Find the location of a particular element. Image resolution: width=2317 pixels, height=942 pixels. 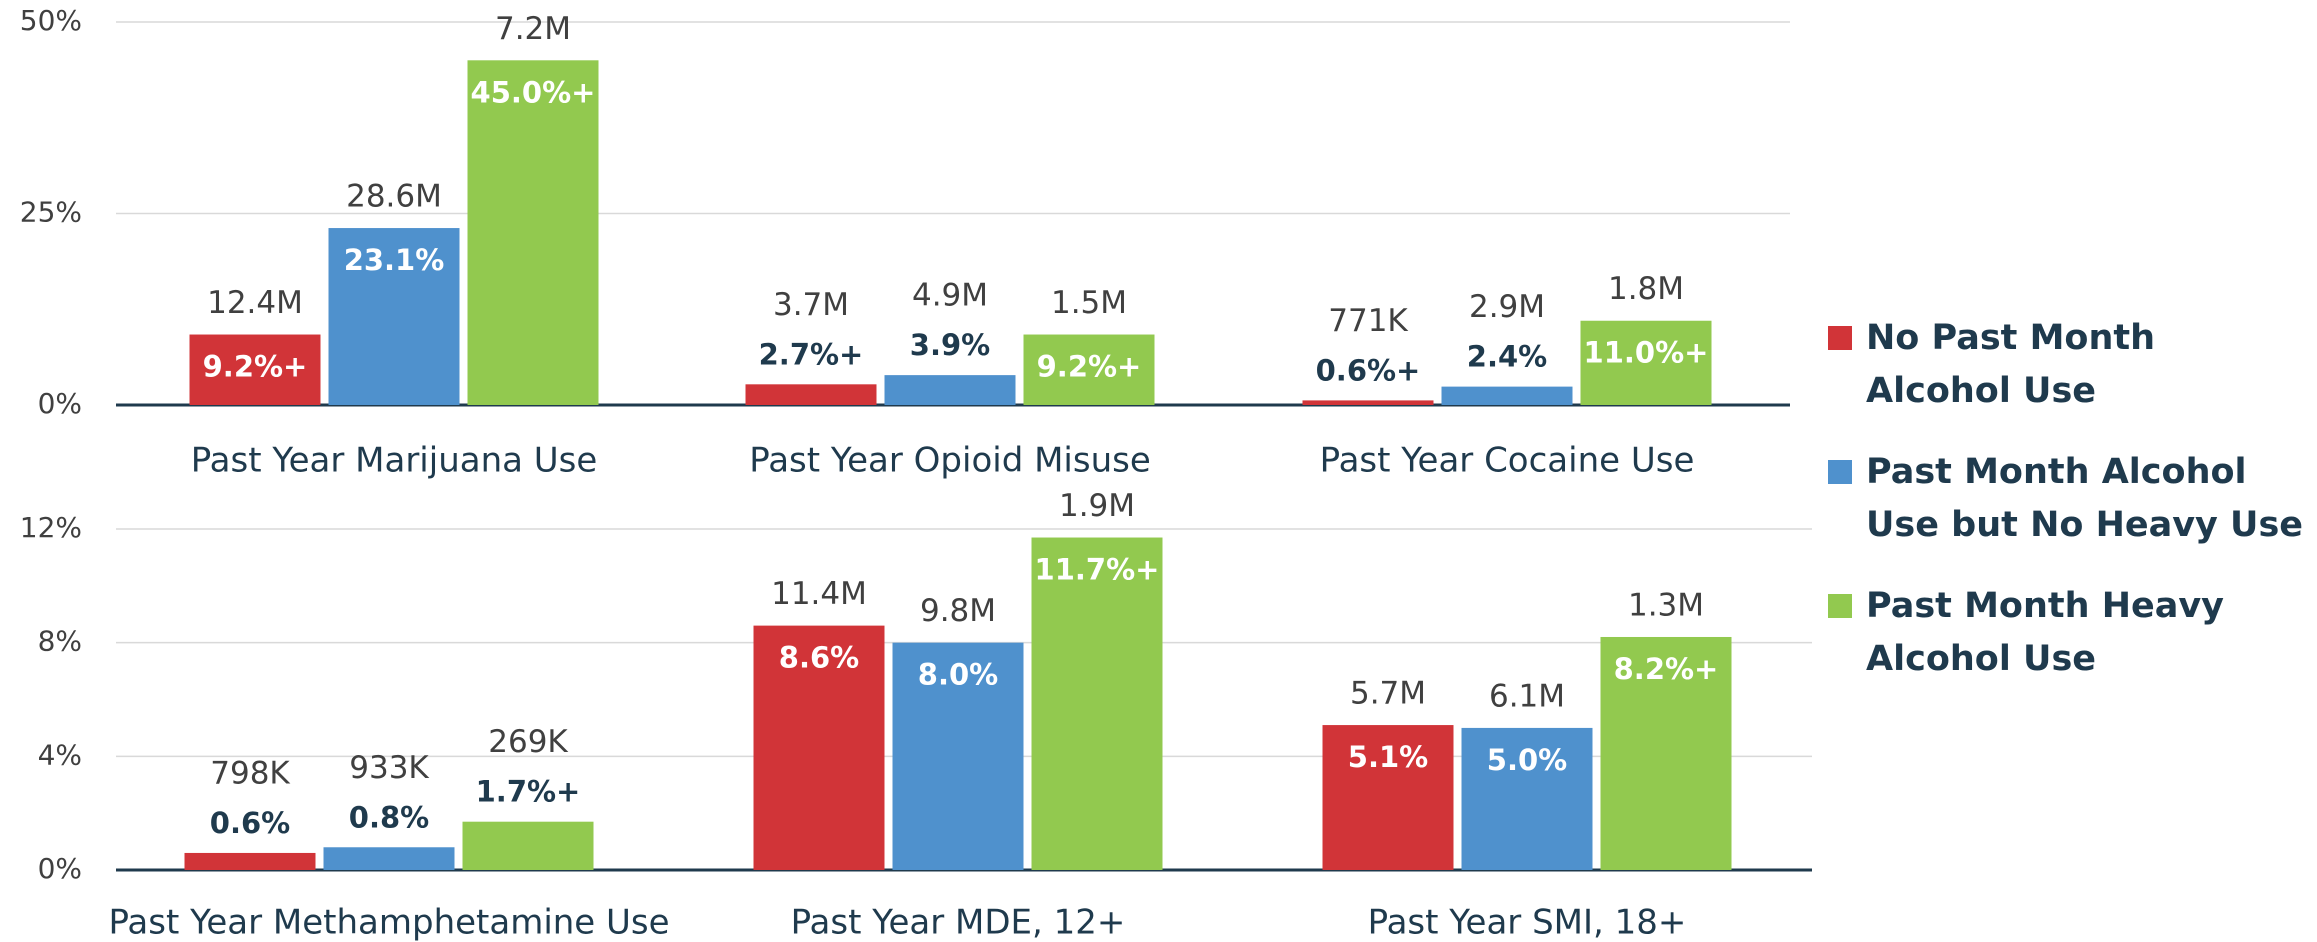

category-label: Past Year Methamphetamine Use is located at coordinates (388, 922).